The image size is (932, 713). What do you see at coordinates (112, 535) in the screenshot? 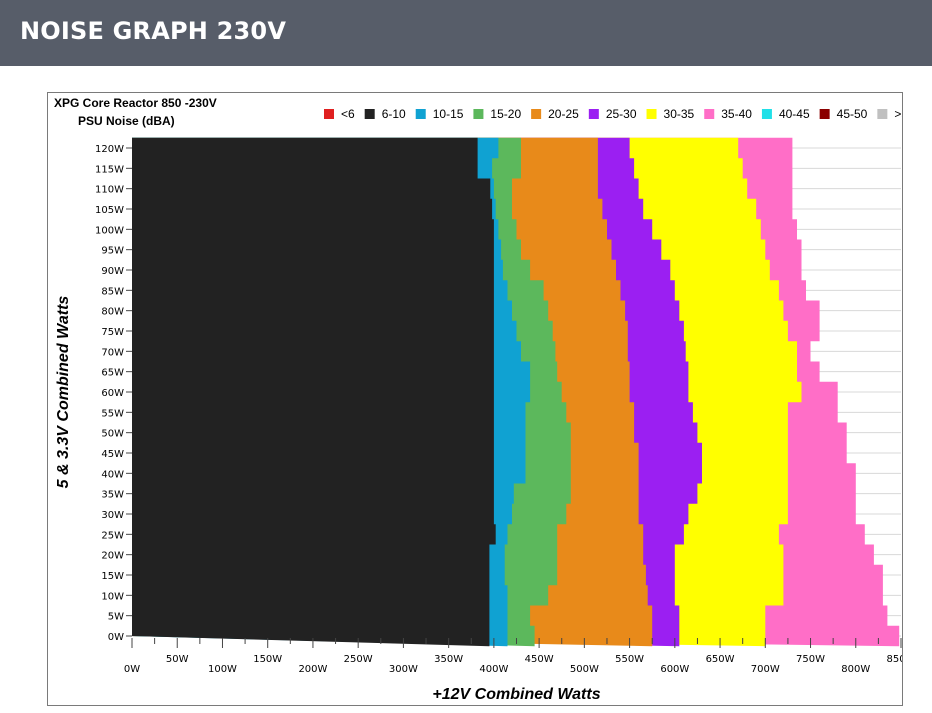
I see `y-tick-label: 25W` at bounding box center [112, 535].